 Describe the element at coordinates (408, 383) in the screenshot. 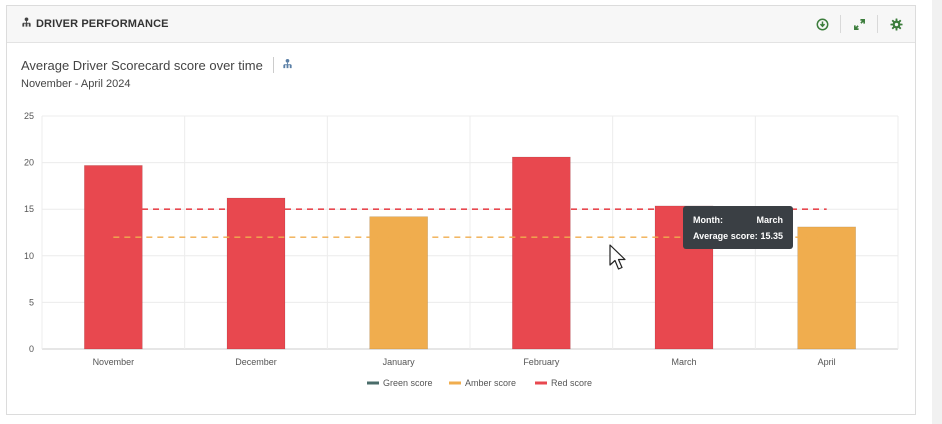

I see `legend-item: Green score` at that location.